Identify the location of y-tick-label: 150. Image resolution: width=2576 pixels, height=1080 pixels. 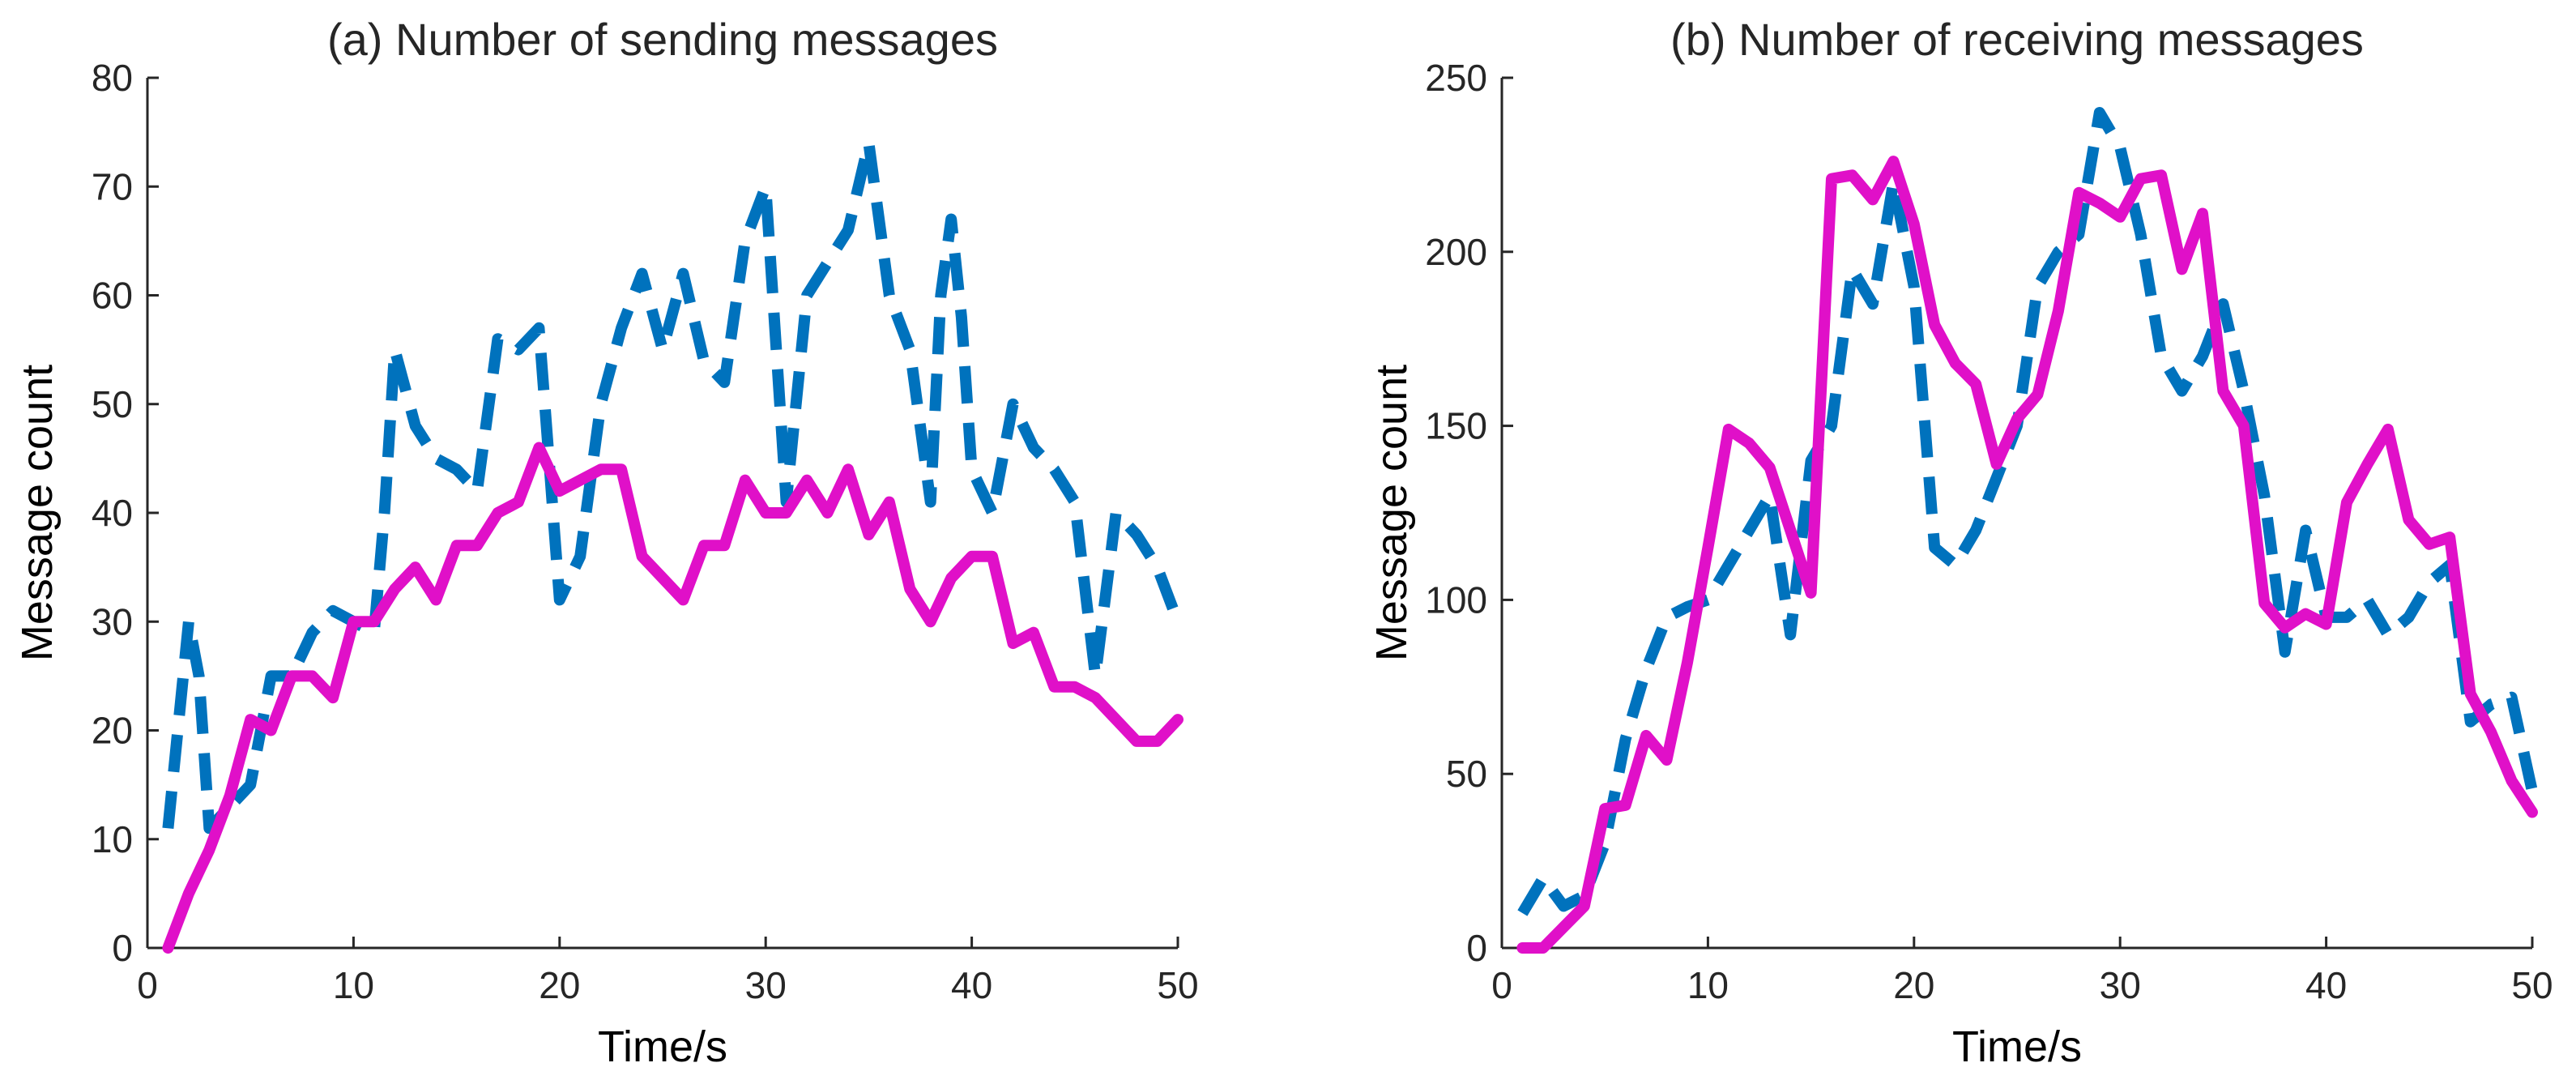
(1456, 426).